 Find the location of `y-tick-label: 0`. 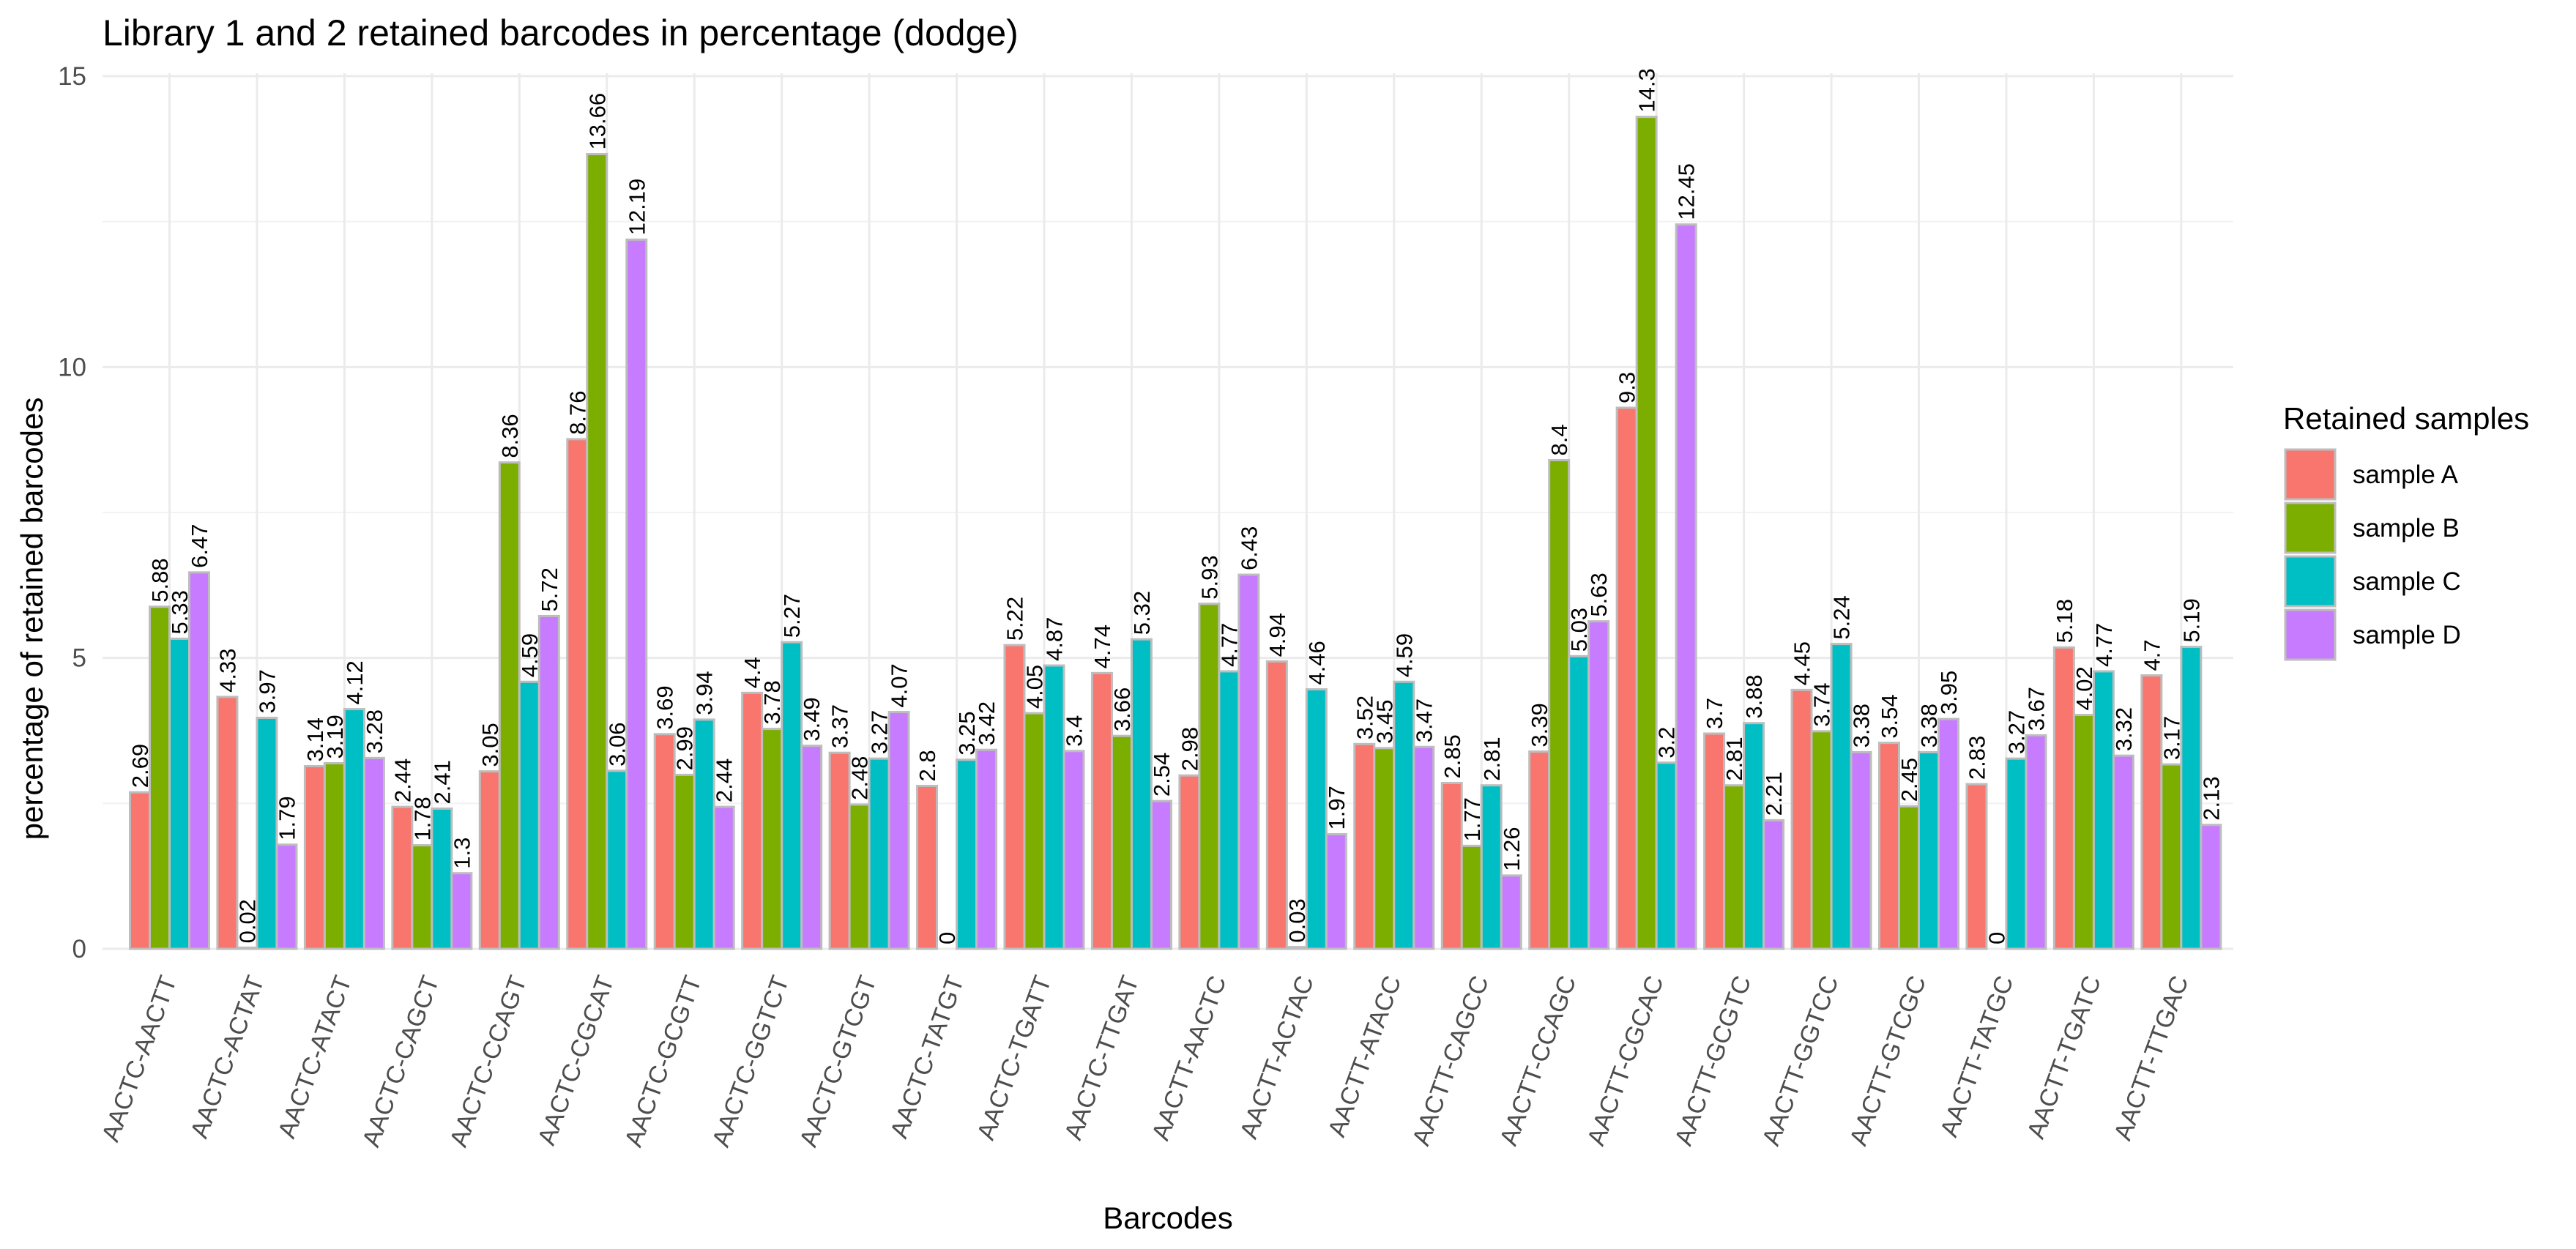

y-tick-label: 0 is located at coordinates (79, 949).